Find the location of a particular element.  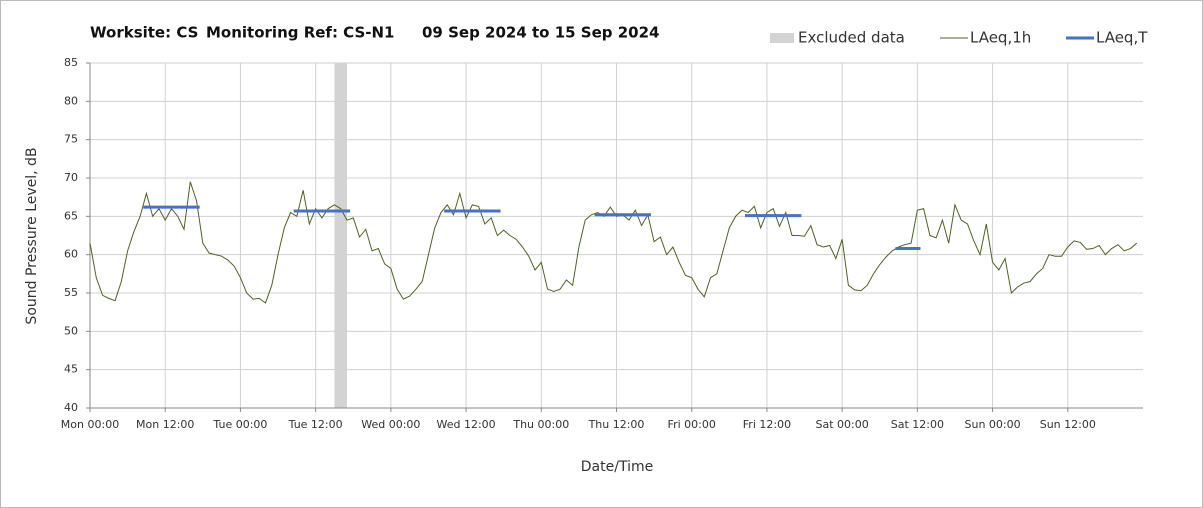

legend-label: LAeq,T is located at coordinates (1122, 38).